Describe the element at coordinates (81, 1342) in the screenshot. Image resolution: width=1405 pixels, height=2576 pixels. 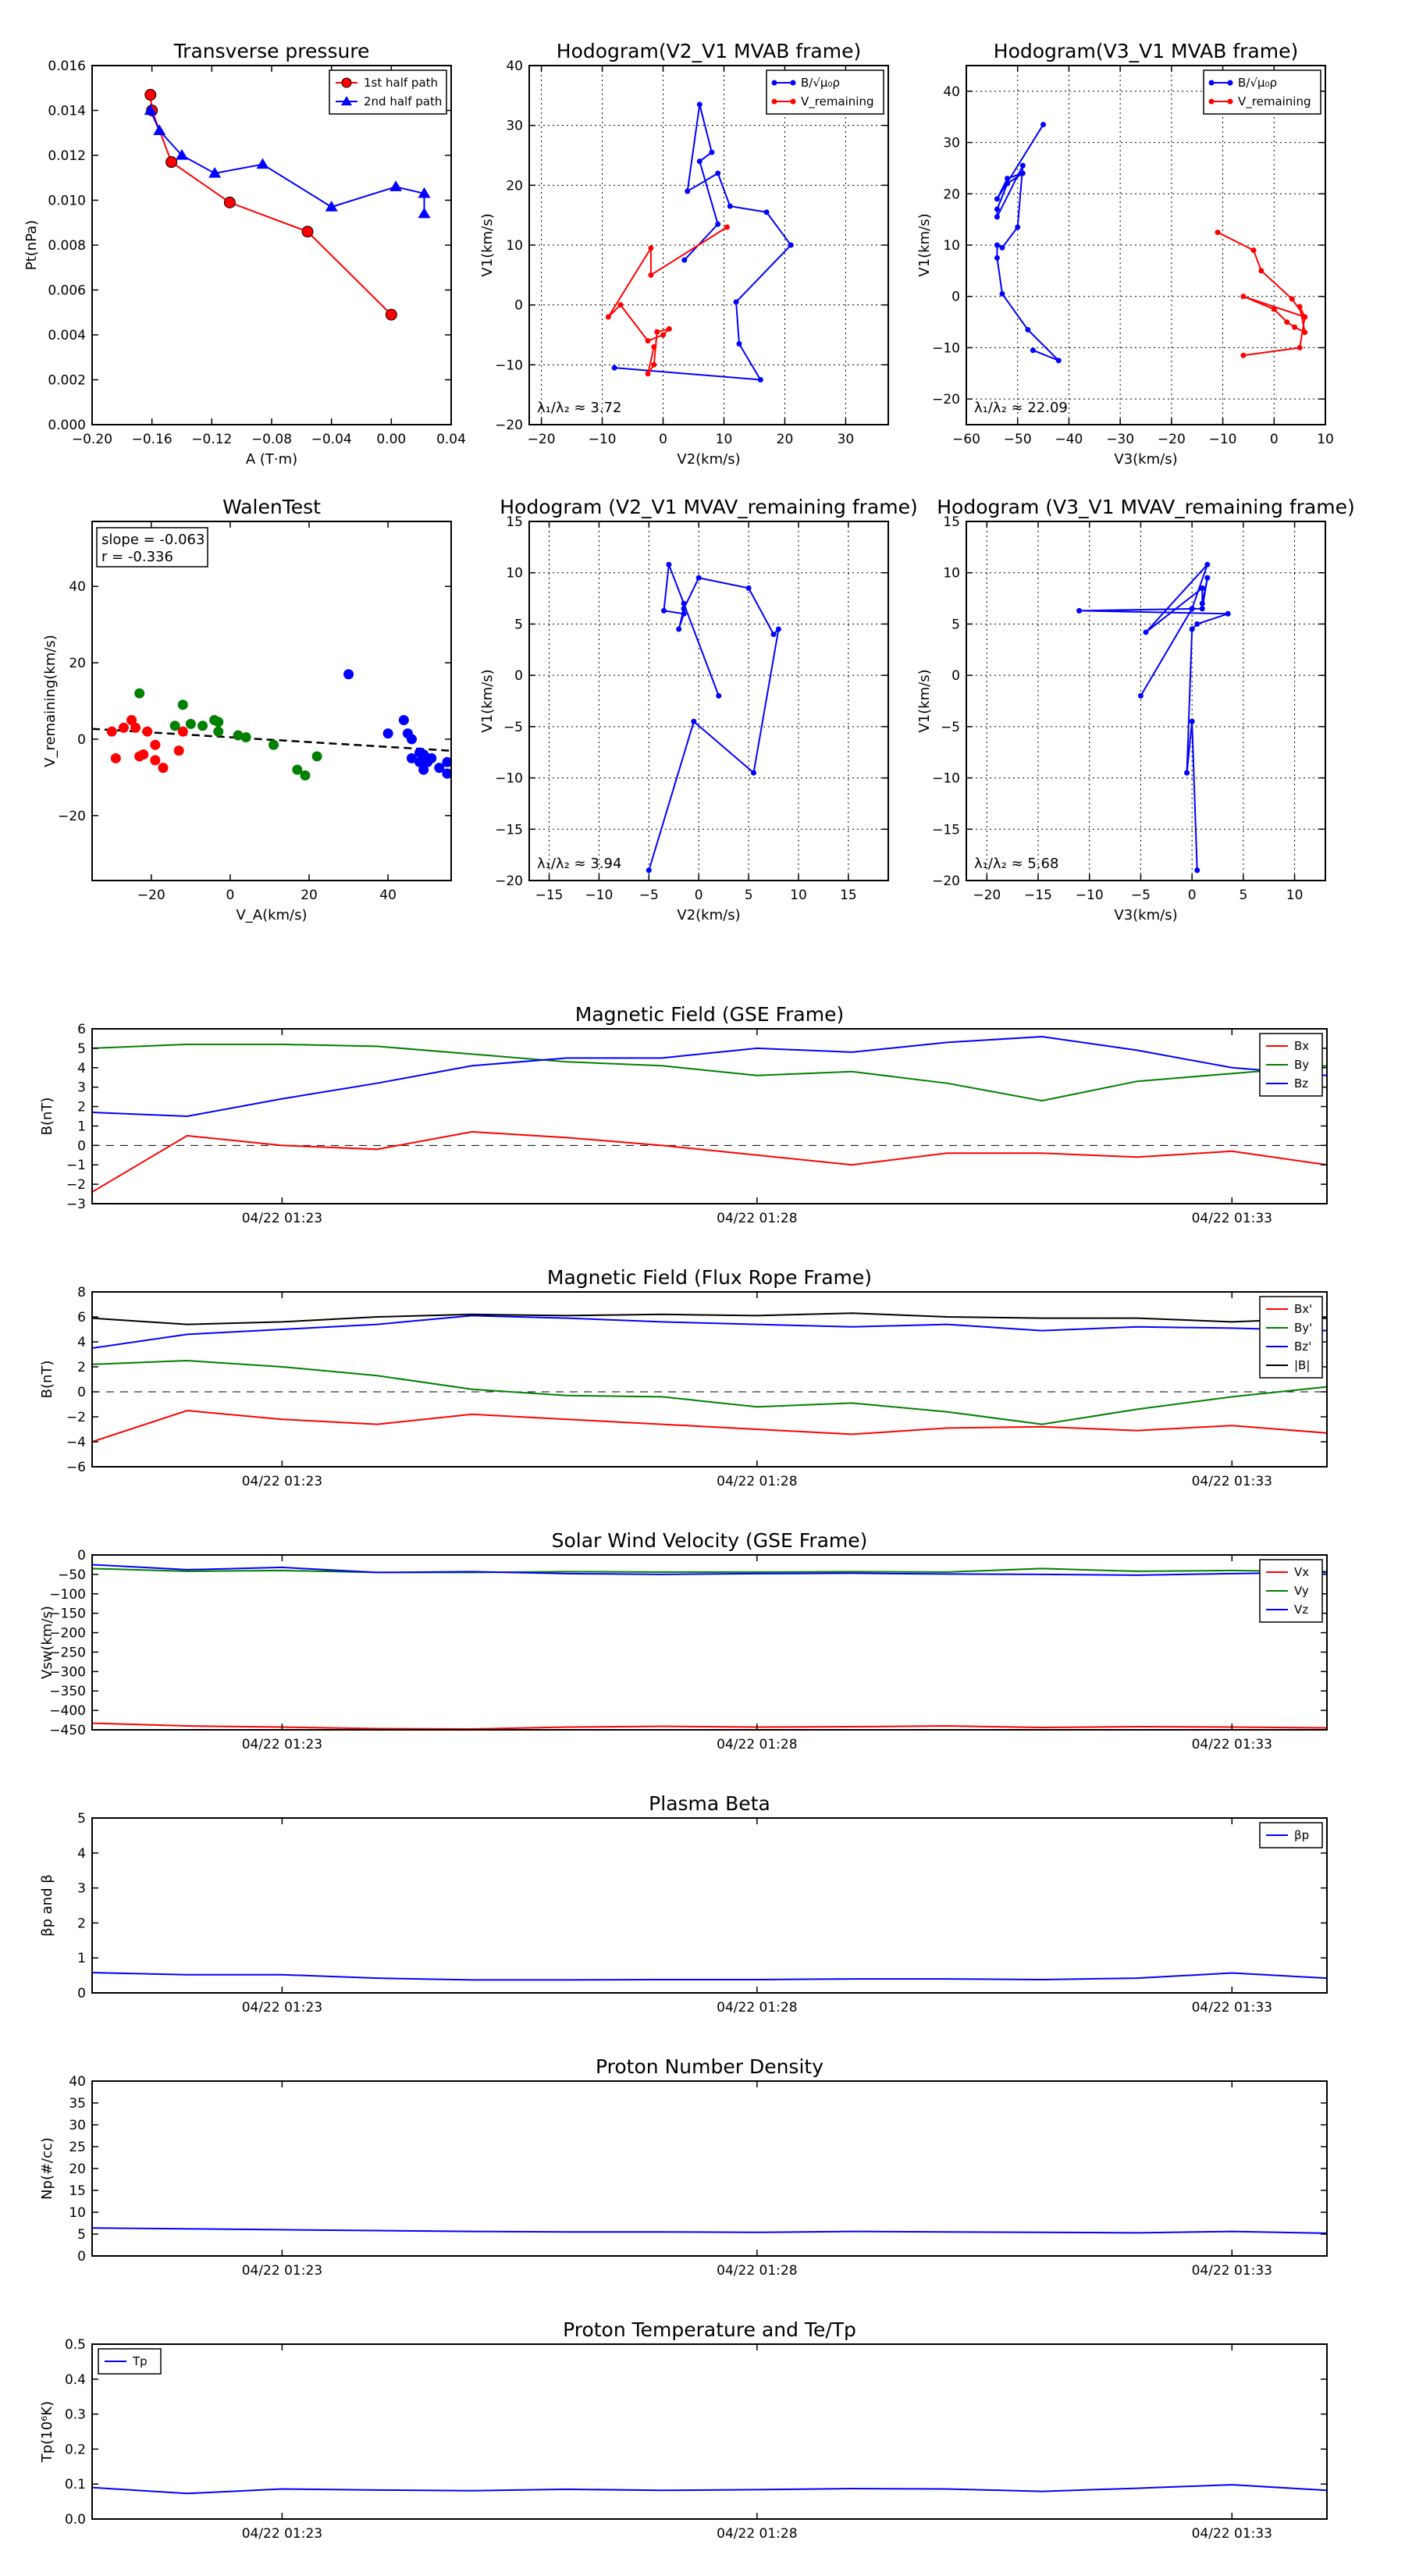
I see `y-tick-label: 4` at that location.